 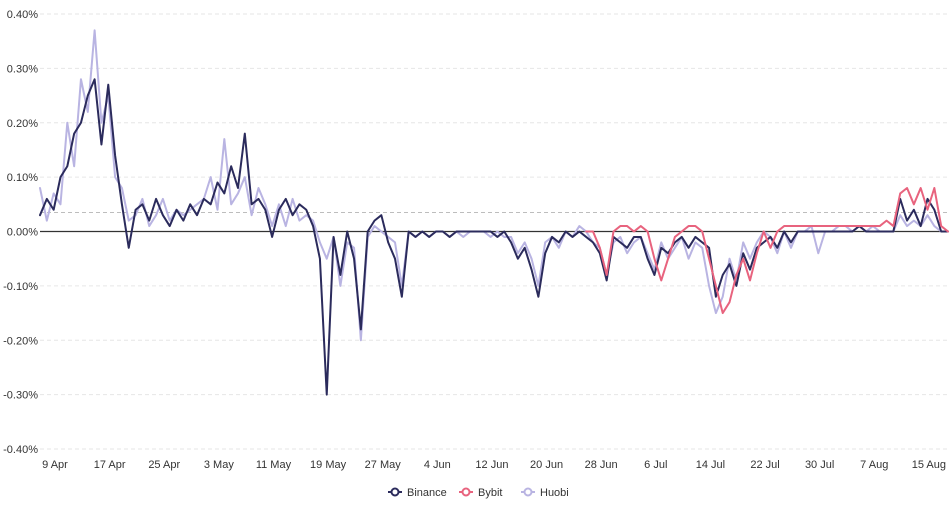 I want to click on legend-label: Binance, so click(x=427, y=493).